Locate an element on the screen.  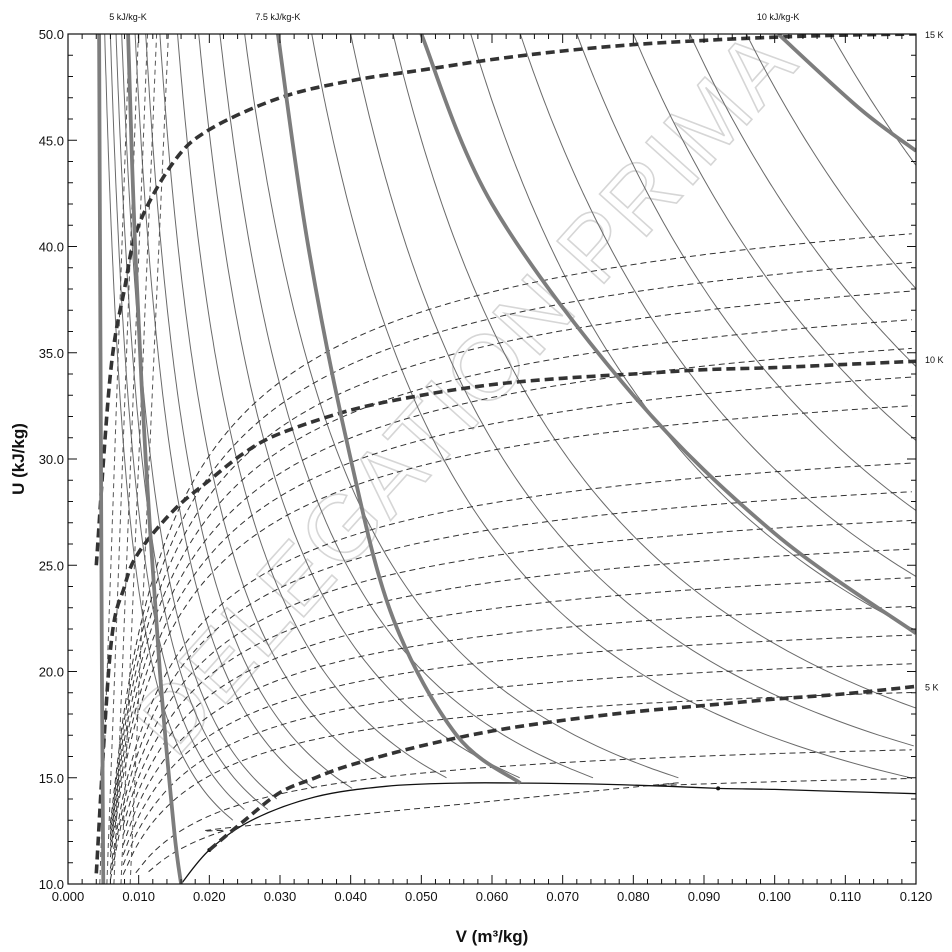
major-isotherm-curve is located at coordinates (562, 768).